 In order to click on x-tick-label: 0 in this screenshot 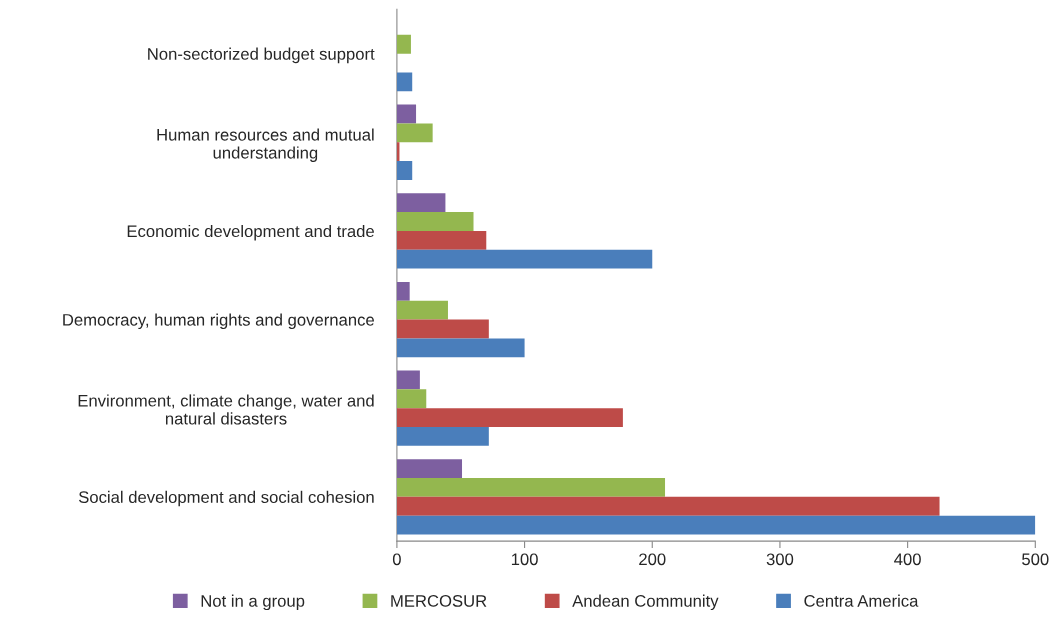, I will do `click(396, 559)`.